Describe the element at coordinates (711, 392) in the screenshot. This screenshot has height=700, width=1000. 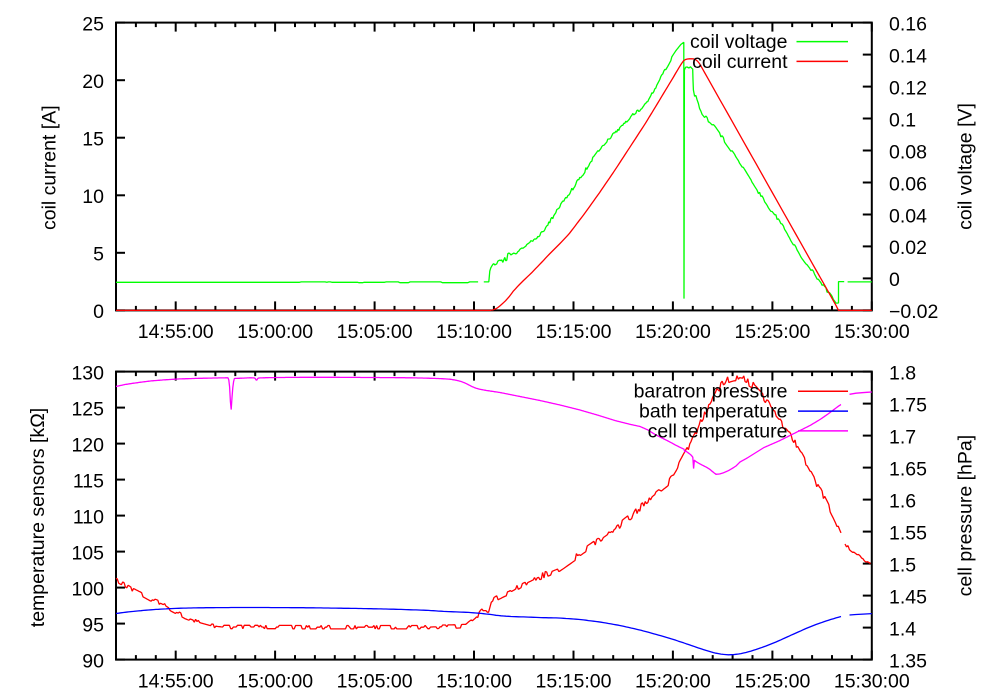
I see `svg-text: baratron pressure` at that location.